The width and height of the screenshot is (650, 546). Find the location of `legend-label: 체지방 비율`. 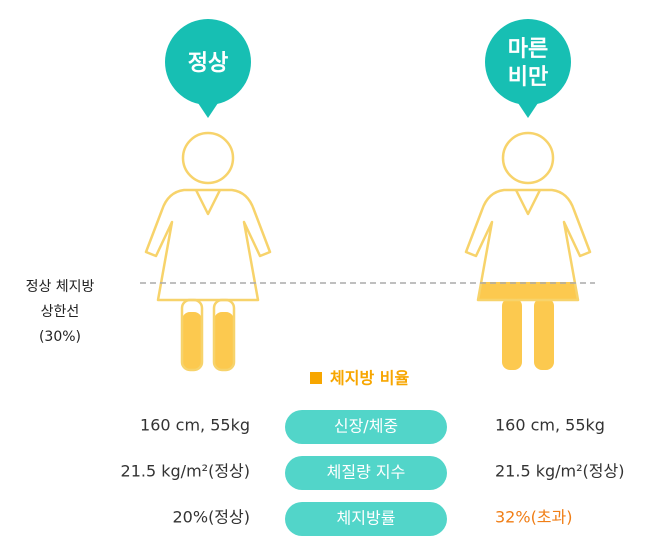

legend-label: 체지방 비율 is located at coordinates (369, 378).